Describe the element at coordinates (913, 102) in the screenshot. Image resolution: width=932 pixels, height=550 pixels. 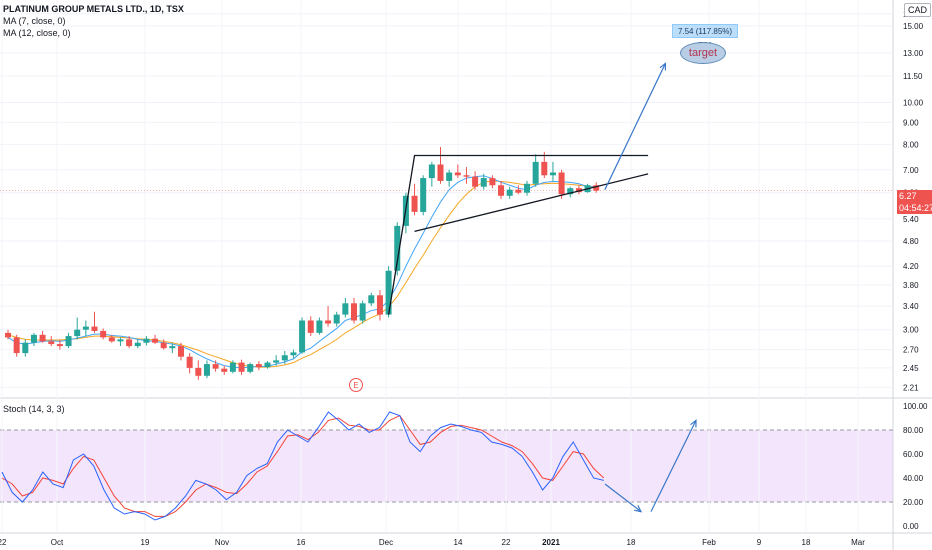
I see `price-tick-label: 10.00` at that location.